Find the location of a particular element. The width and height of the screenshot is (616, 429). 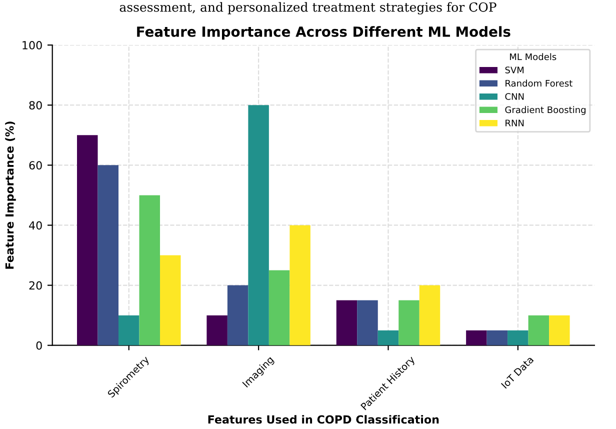

y-axis-title: Feature Importance (%) is located at coordinates (10, 195).